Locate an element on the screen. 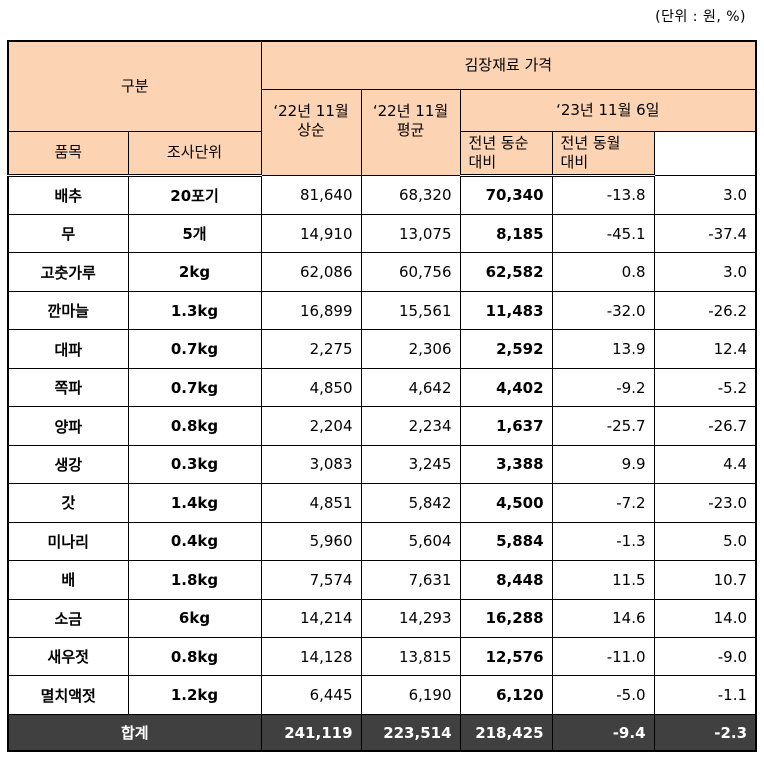 Image resolution: width=764 pixels, height=757 pixels. cell-prev-avg: 15,561 is located at coordinates (410, 310).